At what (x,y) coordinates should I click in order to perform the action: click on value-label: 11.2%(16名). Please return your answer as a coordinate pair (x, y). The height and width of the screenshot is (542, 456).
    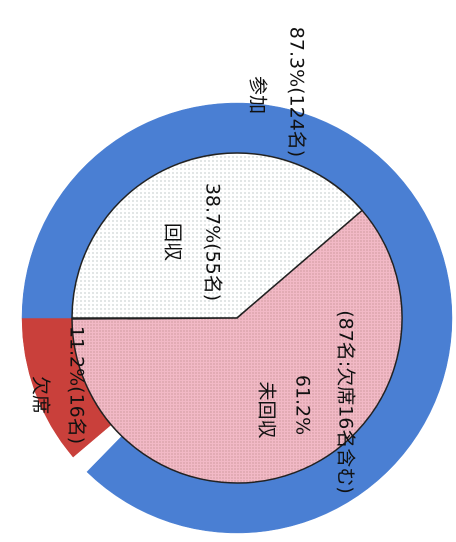
    Looking at the image, I should click on (77, 385).